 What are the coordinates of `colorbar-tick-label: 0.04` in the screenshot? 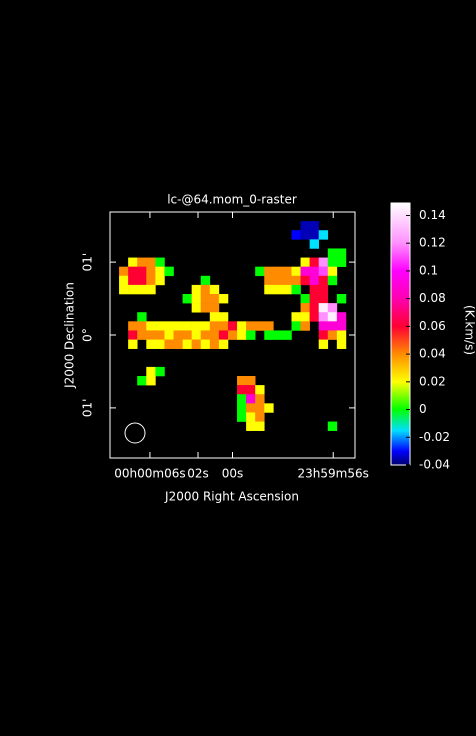 It's located at (432, 354).